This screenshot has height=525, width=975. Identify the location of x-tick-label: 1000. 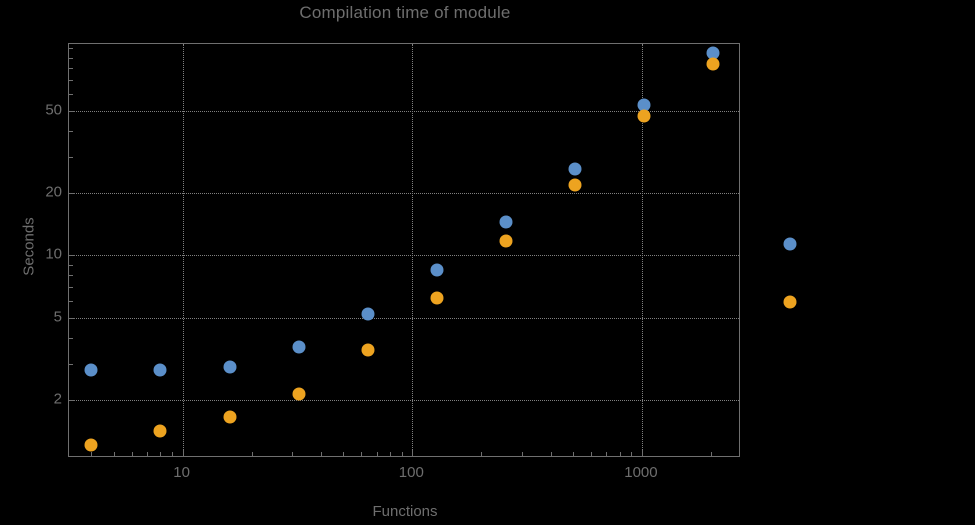
(641, 472).